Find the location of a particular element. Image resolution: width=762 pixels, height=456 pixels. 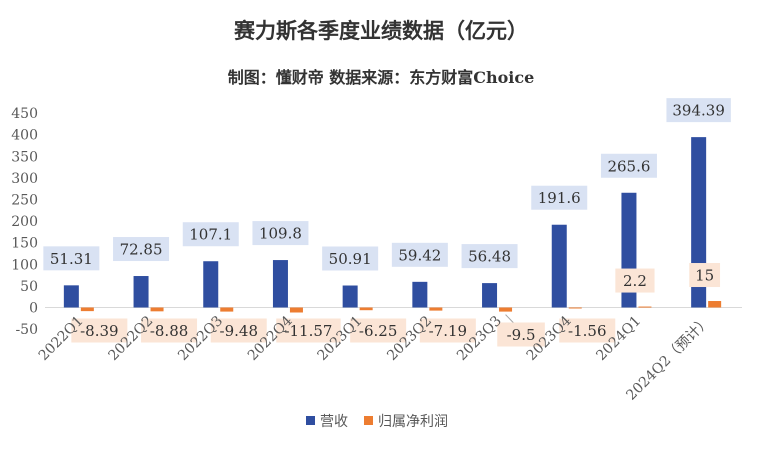

data-label-revenue: 107.1 is located at coordinates (210, 235).